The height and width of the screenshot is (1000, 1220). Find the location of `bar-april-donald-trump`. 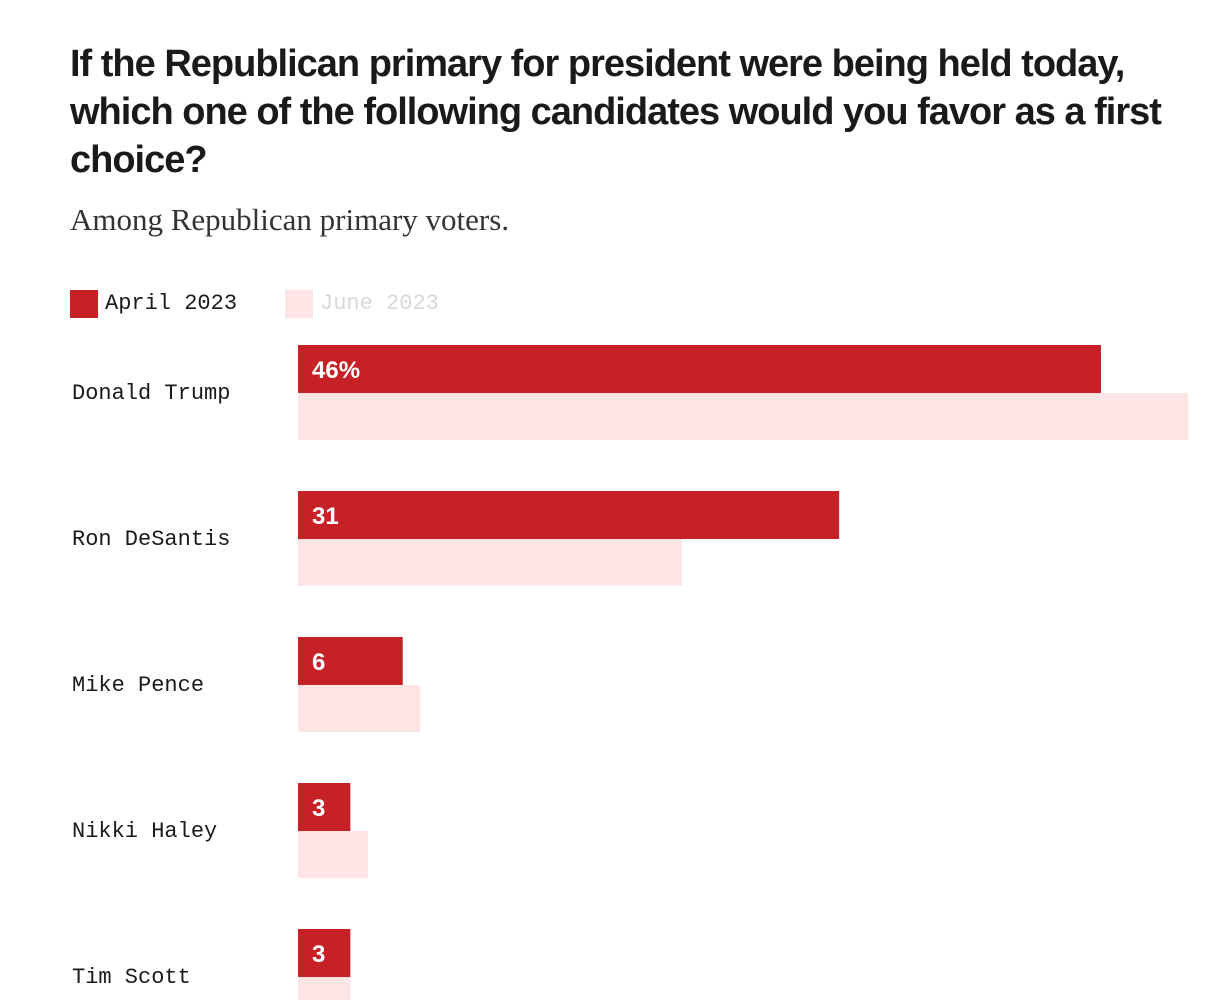

bar-april-donald-trump is located at coordinates (699, 369).